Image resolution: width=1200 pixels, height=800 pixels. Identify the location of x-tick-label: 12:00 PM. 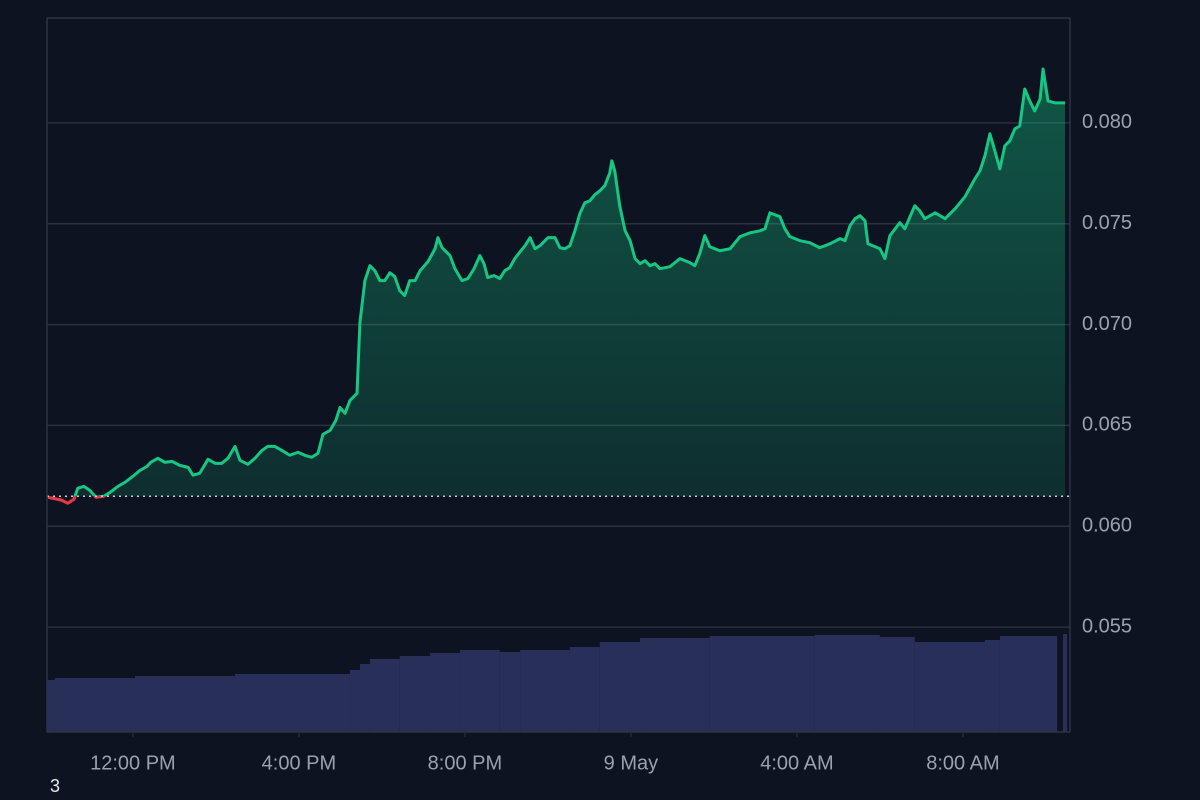
(133, 763).